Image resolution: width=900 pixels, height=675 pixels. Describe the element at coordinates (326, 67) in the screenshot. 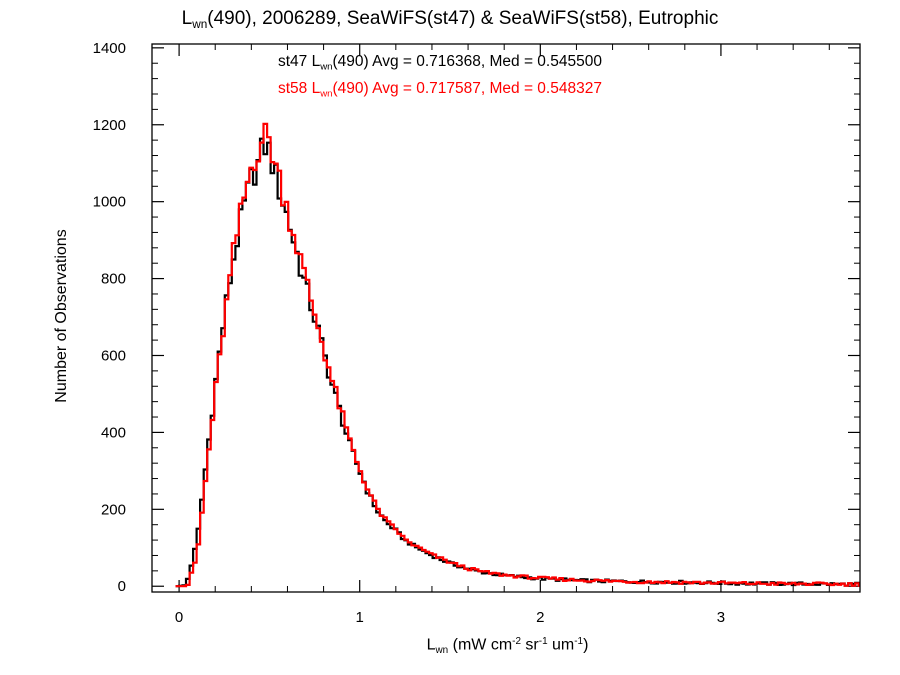

I see `stats-st47-sub: wn` at that location.